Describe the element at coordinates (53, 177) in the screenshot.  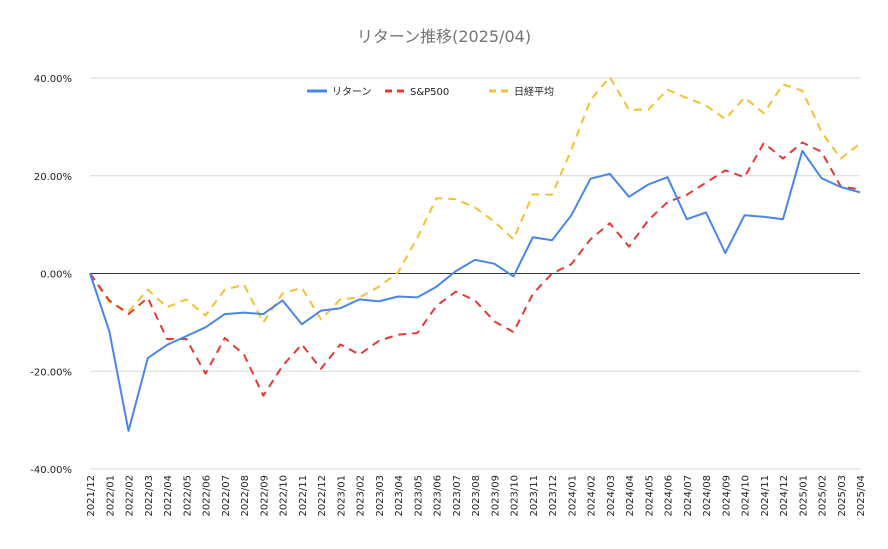
I see `y-tick-label: 20.00%` at that location.